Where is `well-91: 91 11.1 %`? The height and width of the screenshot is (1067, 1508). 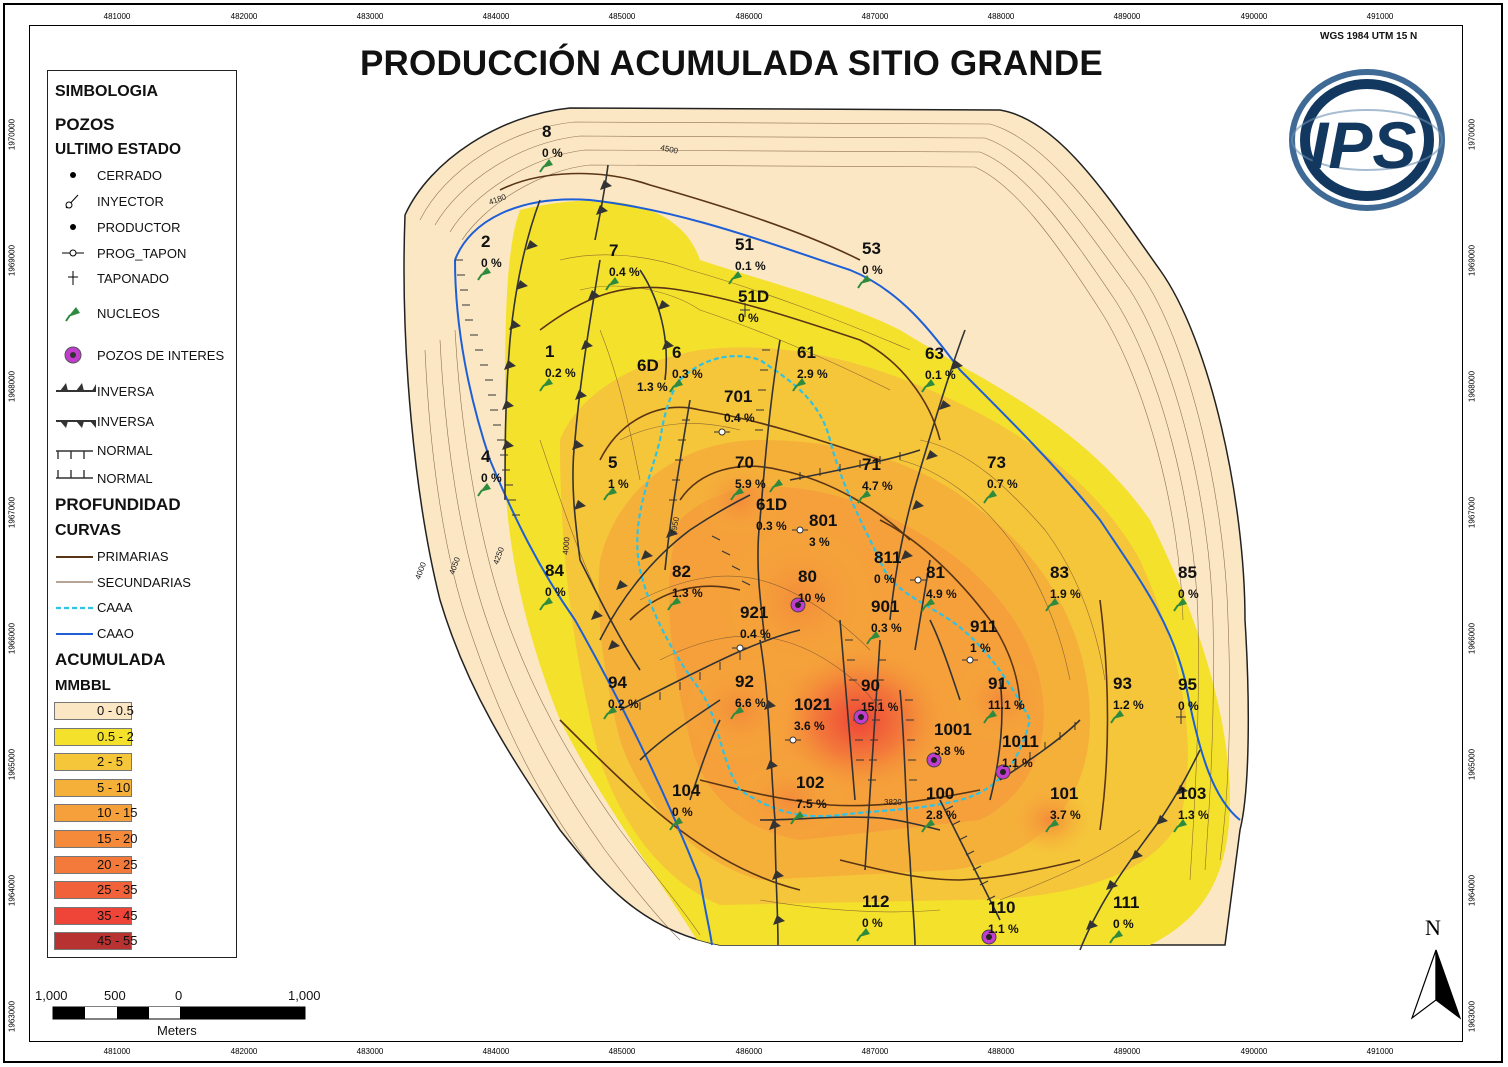 well-91: 91 11.1 % is located at coordinates (1004, 699).